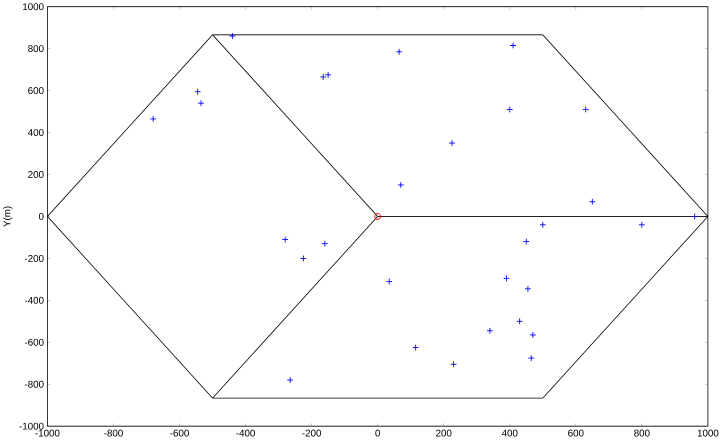  Describe the element at coordinates (36, 48) in the screenshot. I see `y-tick-label: 800` at that location.